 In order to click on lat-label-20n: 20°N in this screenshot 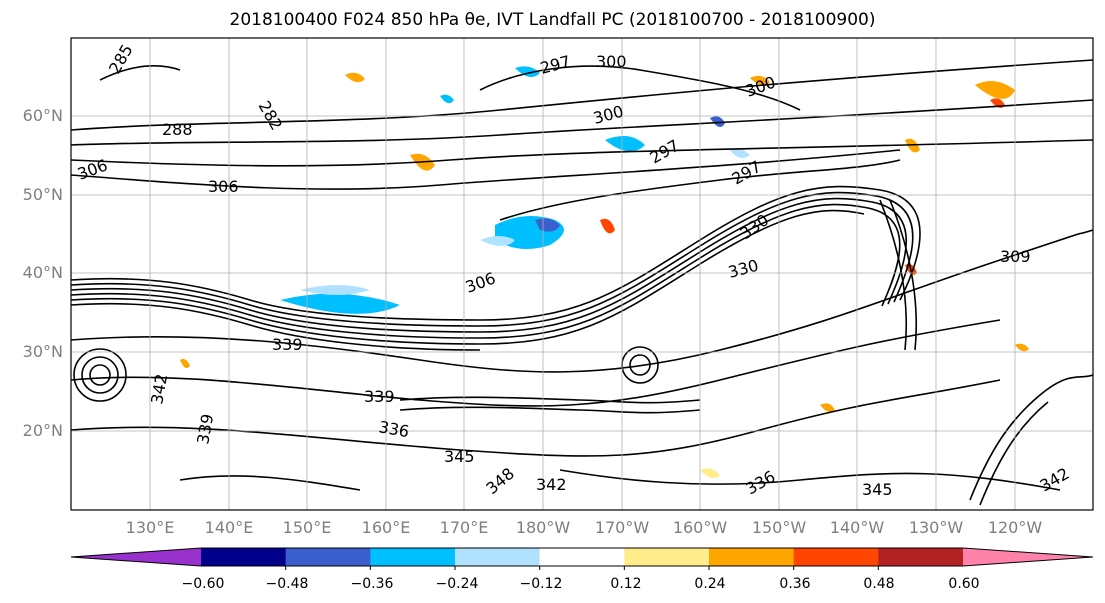, I will do `click(42, 430)`.